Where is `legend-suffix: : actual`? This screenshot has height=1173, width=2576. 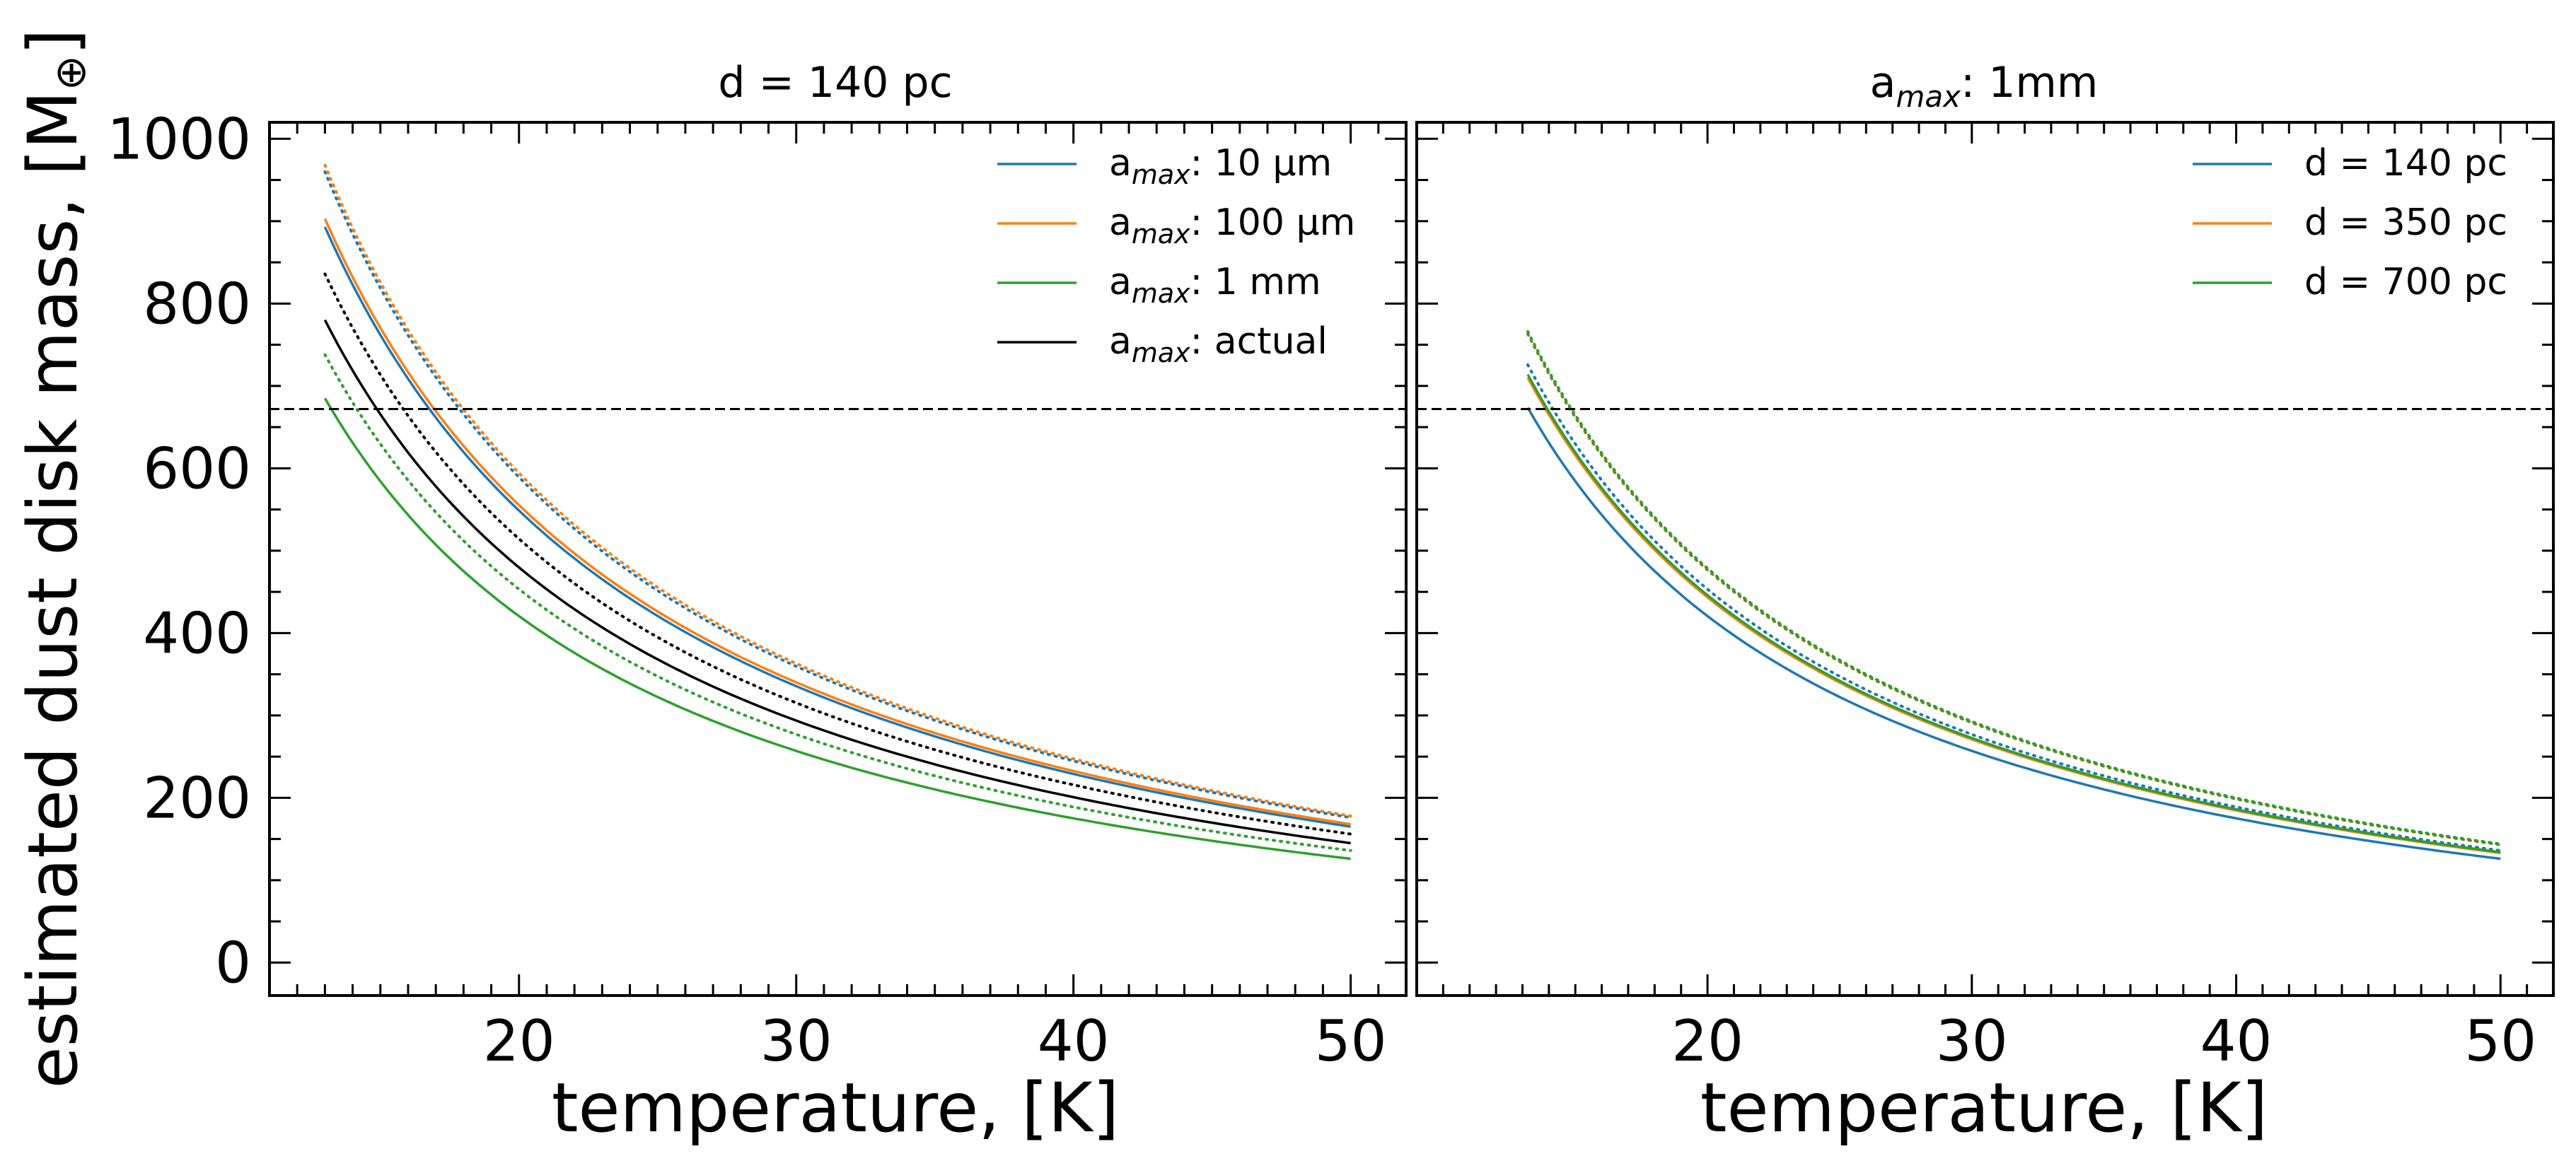
legend-suffix: : actual is located at coordinates (1259, 341).